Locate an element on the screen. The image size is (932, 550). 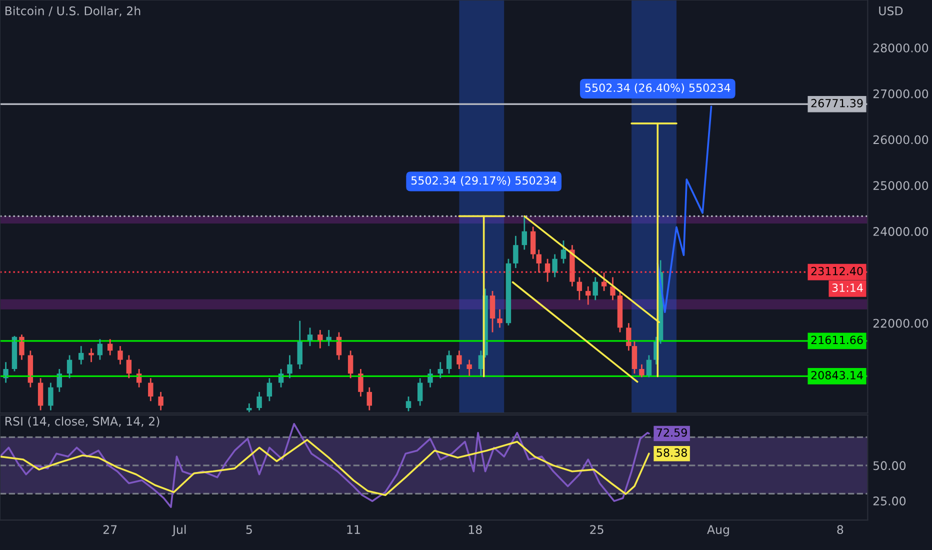
y-tick-label: 28000.00 is located at coordinates (900, 47).